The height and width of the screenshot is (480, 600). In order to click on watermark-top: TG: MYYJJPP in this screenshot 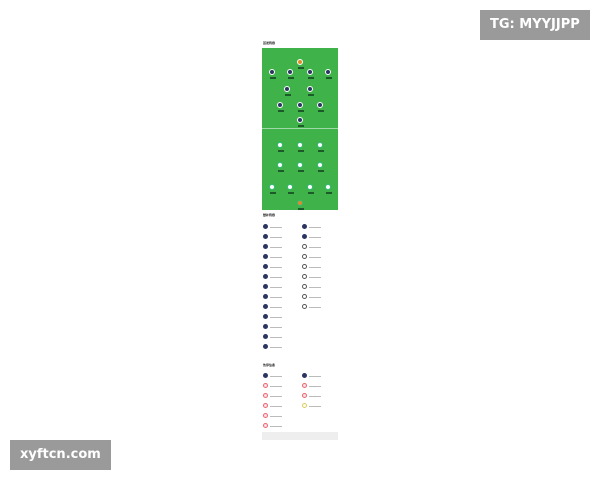, I will do `click(535, 25)`.